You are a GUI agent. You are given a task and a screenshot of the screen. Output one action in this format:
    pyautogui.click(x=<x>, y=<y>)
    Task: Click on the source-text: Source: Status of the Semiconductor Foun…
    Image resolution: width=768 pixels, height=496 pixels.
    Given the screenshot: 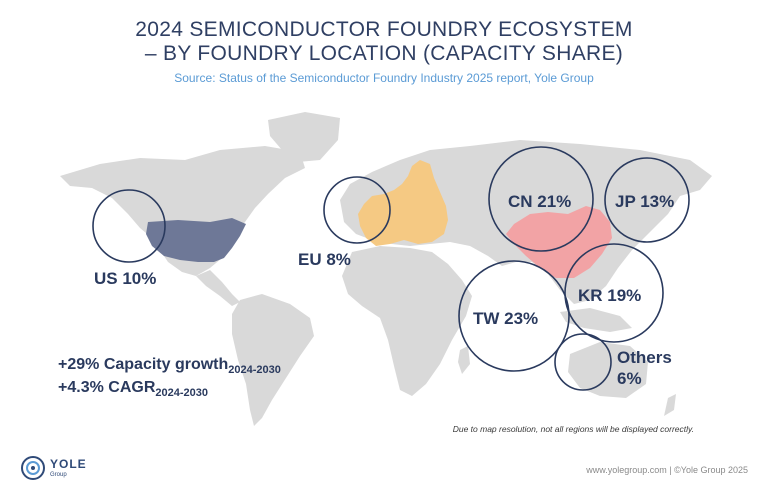 What is the action you would take?
    pyautogui.click(x=384, y=78)
    